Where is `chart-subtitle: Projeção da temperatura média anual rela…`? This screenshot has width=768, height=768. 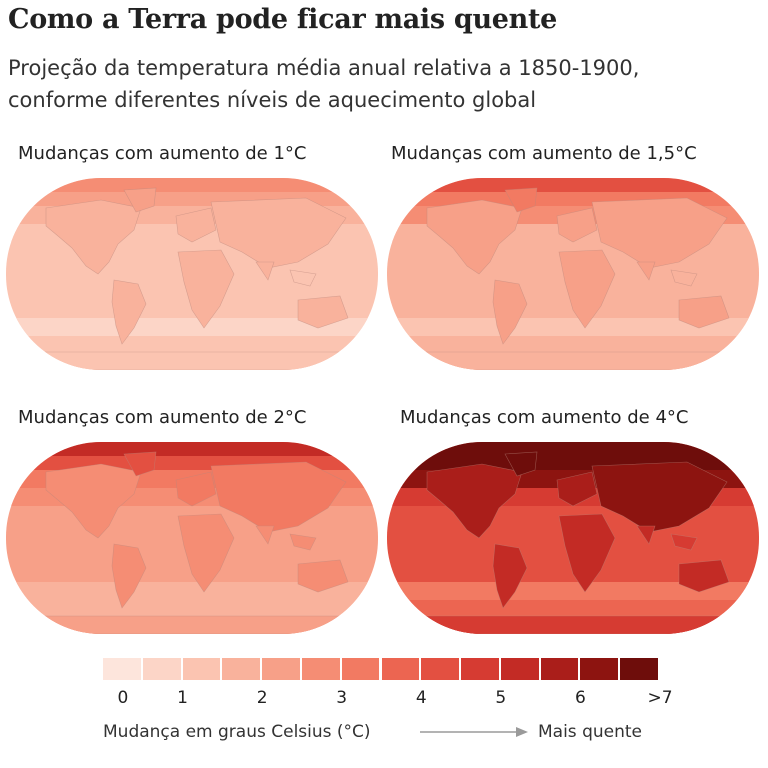
chart-subtitle: Projeção da temperatura média anual rela… is located at coordinates (385, 84).